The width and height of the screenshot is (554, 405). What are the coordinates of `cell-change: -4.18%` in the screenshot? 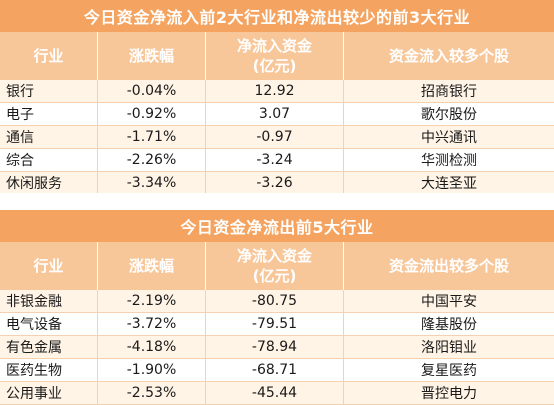 It's located at (152, 347).